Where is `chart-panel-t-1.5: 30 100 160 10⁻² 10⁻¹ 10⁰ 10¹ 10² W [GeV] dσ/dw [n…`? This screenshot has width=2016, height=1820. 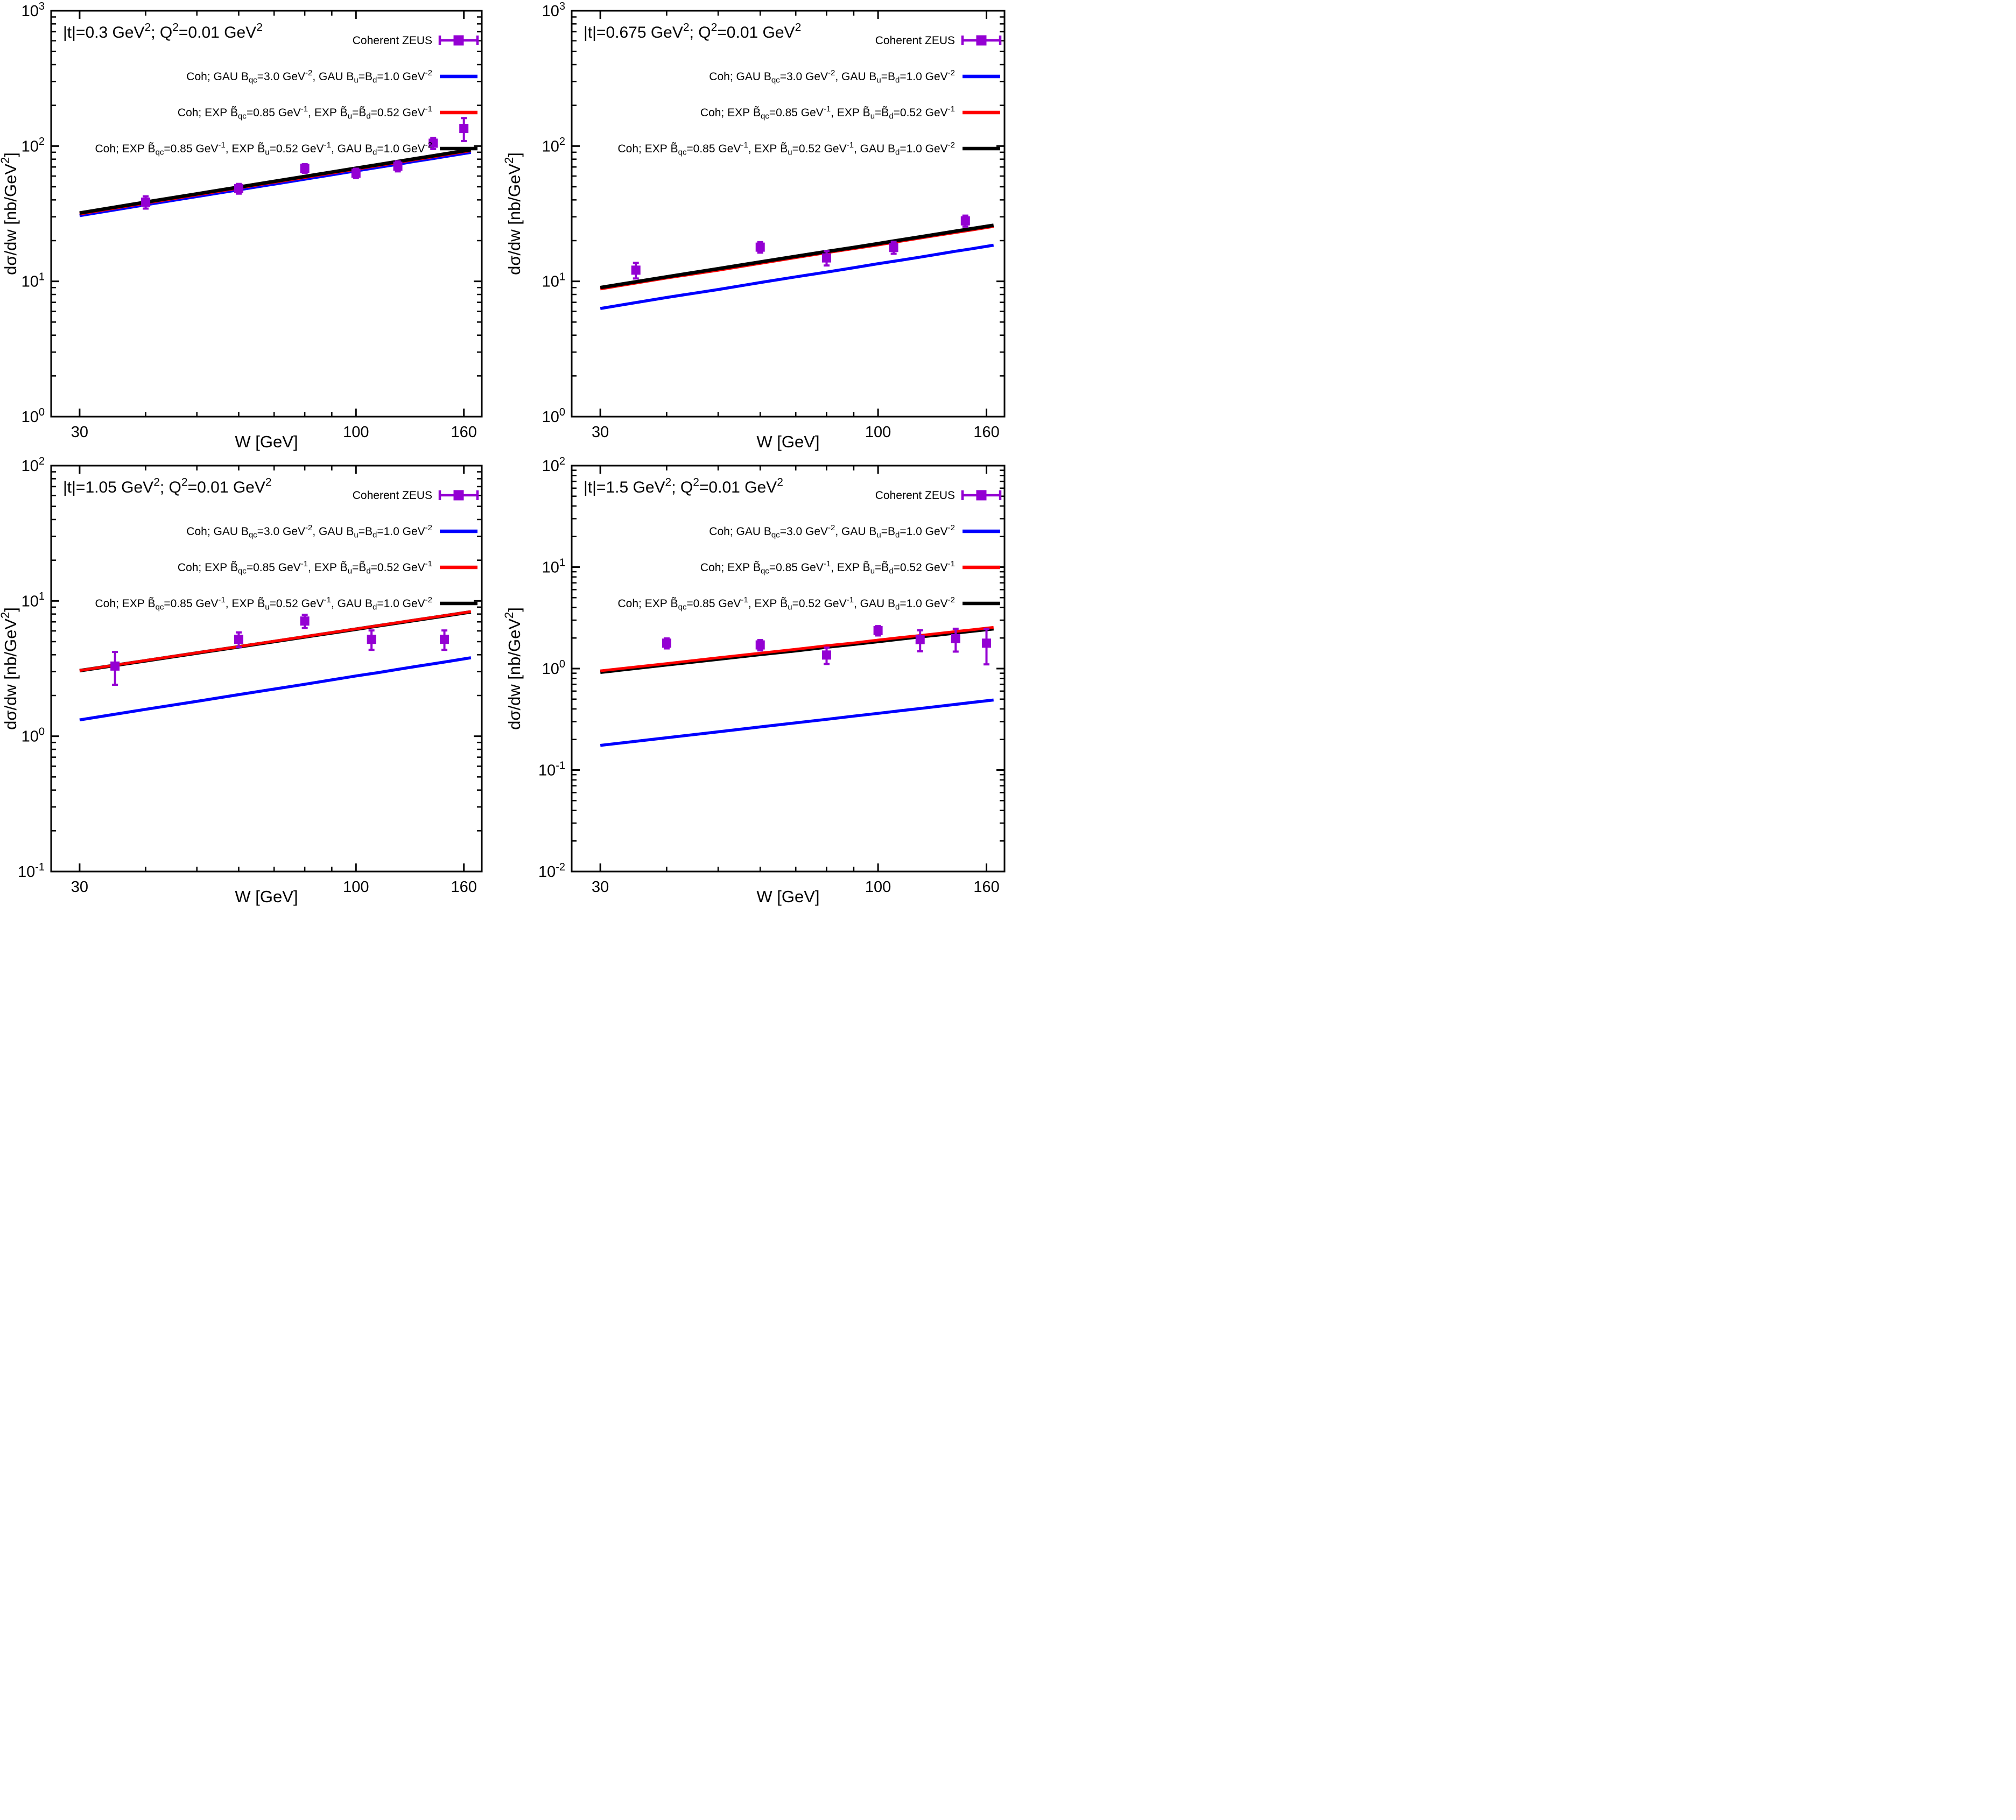
chart-panel-t-1.5: 30 100 160 10⁻² 10⁻¹ 10⁰ 10¹ 10² W [GeV] dσ/dw [n… is located at coordinates (755, 680).